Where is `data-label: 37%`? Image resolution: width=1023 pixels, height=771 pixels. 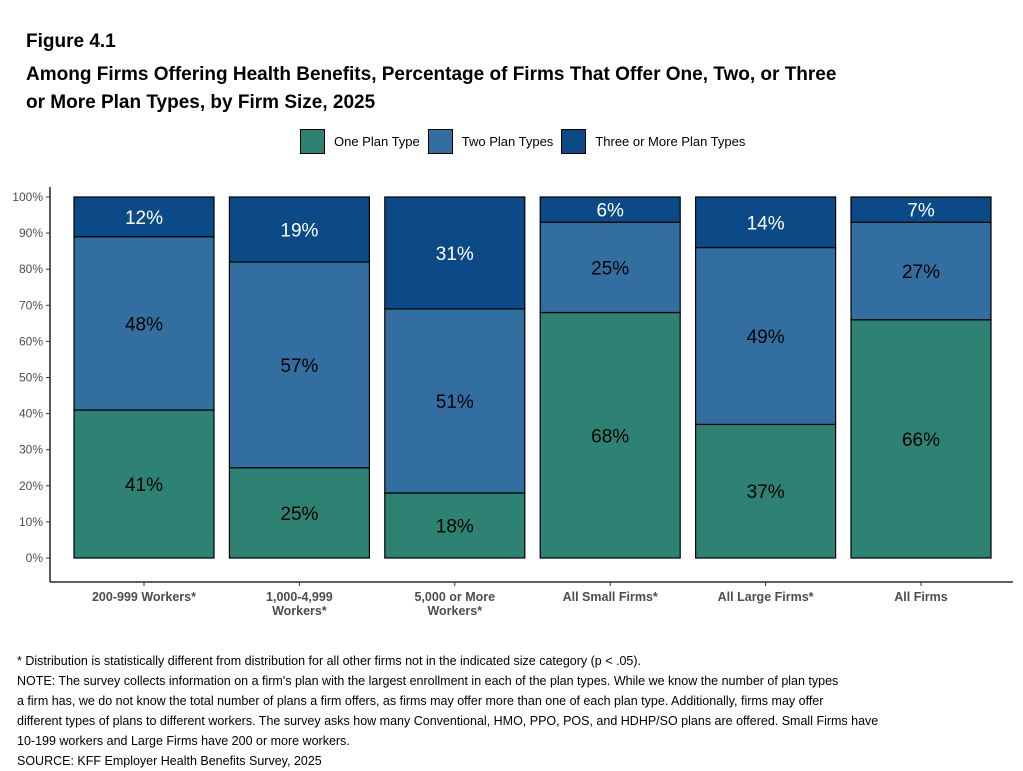 data-label: 37% is located at coordinates (766, 492).